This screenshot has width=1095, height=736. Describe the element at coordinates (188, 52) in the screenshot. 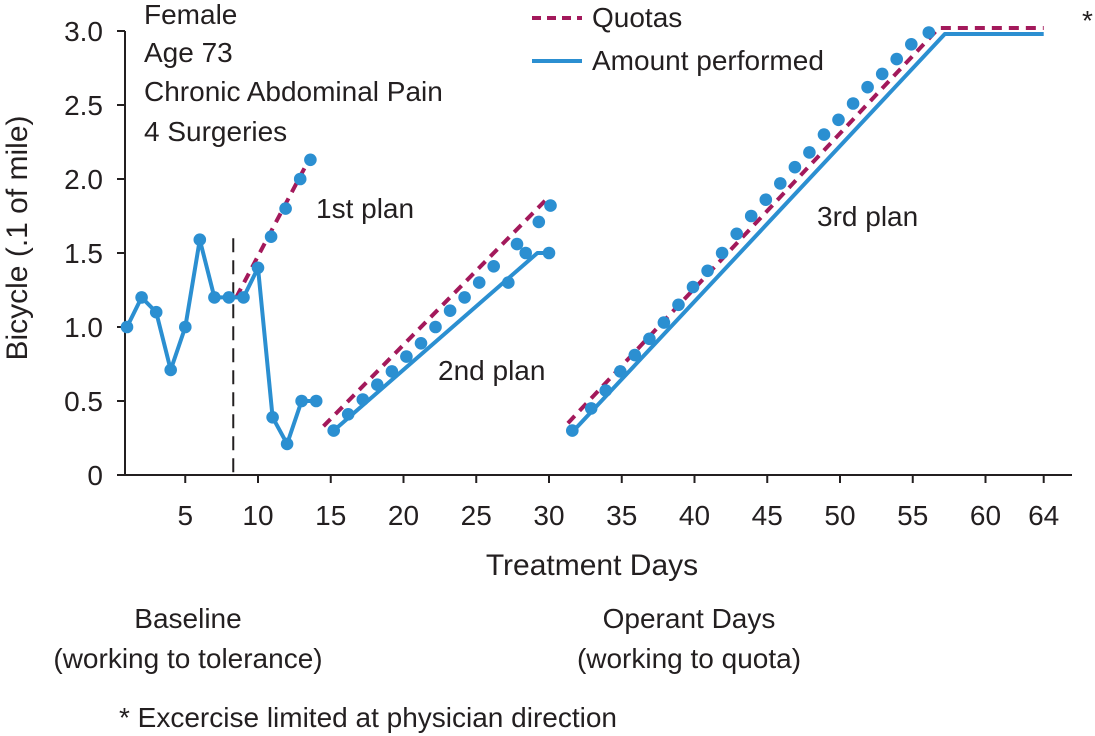

I see `info-line-age: Age 73` at that location.